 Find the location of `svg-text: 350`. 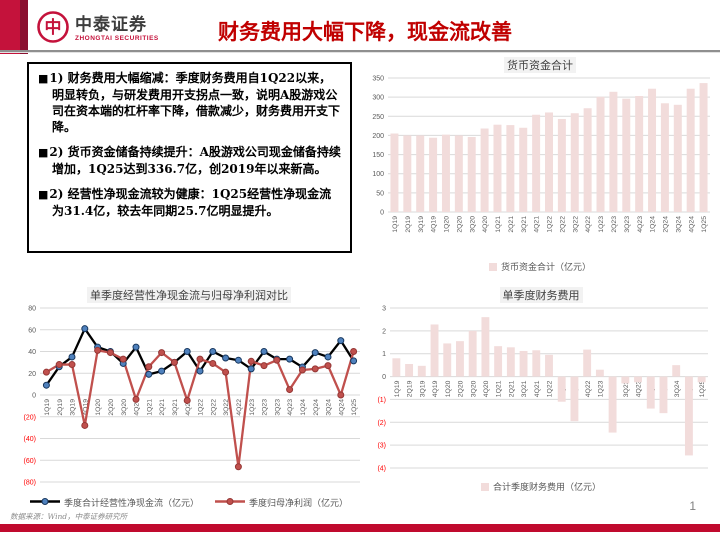

svg-text: 350 is located at coordinates (378, 79).